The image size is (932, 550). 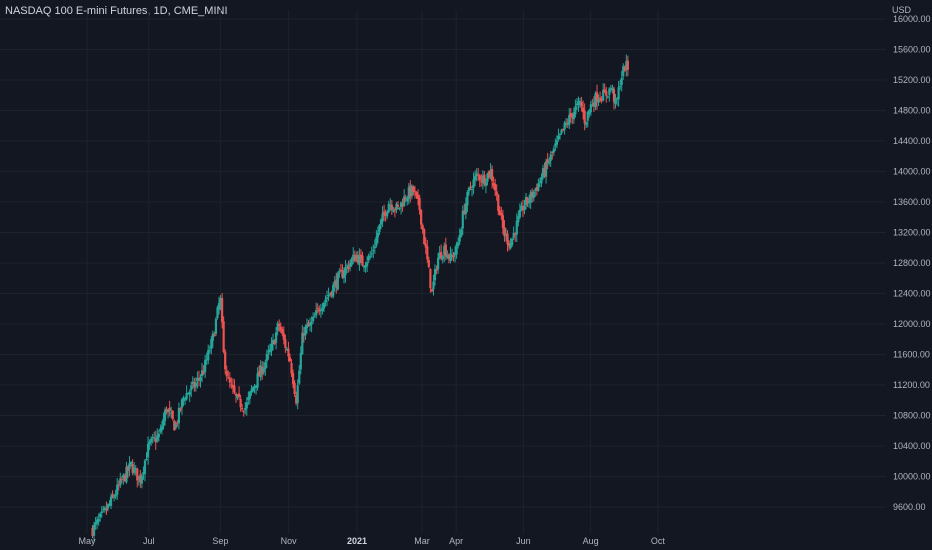 I want to click on y-tick-label: 12800.00, so click(x=912, y=263).